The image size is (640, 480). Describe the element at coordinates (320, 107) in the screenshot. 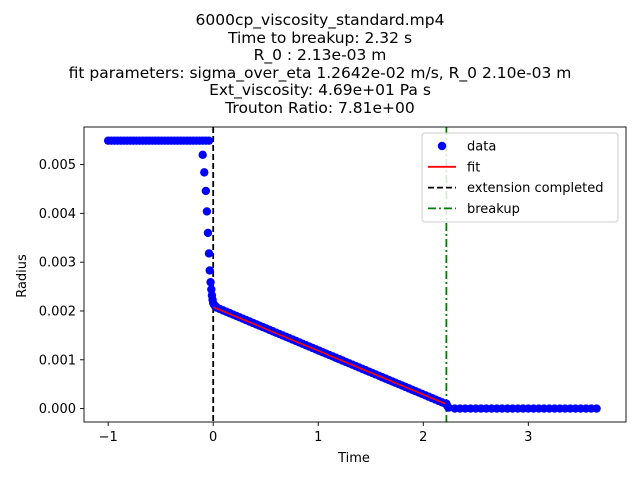

I see `title-line-trouton-ratio: Trouton Ratio: 7.81e+00` at that location.